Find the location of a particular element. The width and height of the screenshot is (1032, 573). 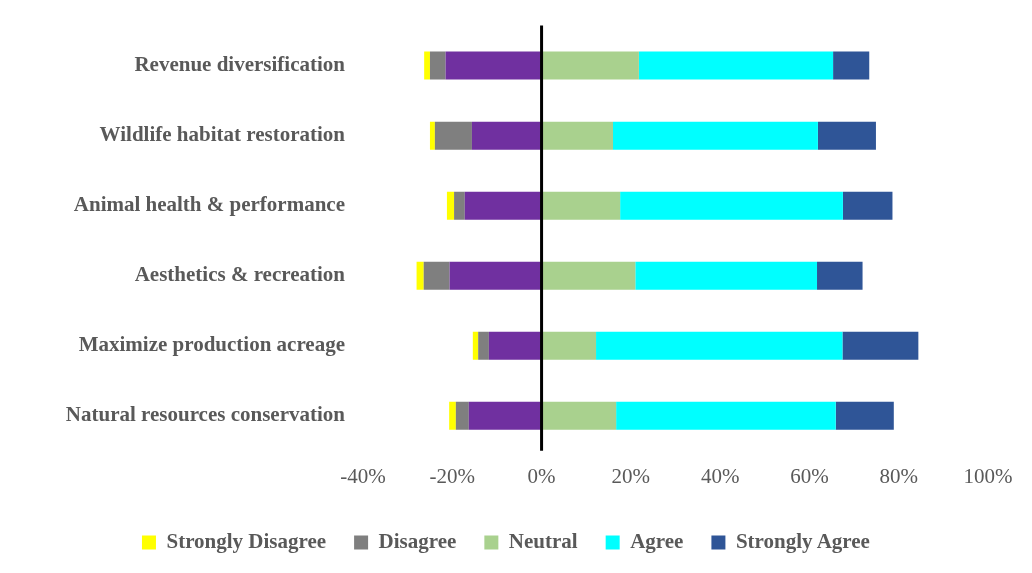

legend-label: Strongly Agree is located at coordinates (802, 540).